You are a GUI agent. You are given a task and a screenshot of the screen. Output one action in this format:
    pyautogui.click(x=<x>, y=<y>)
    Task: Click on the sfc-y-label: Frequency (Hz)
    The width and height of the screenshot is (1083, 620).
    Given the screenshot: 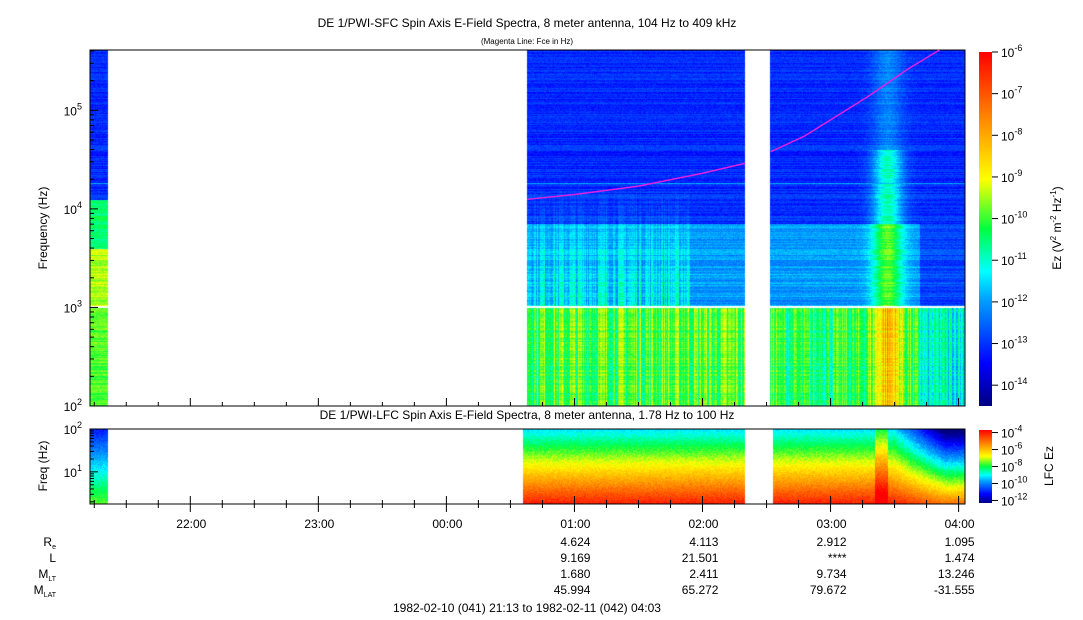 What is the action you would take?
    pyautogui.click(x=43, y=228)
    